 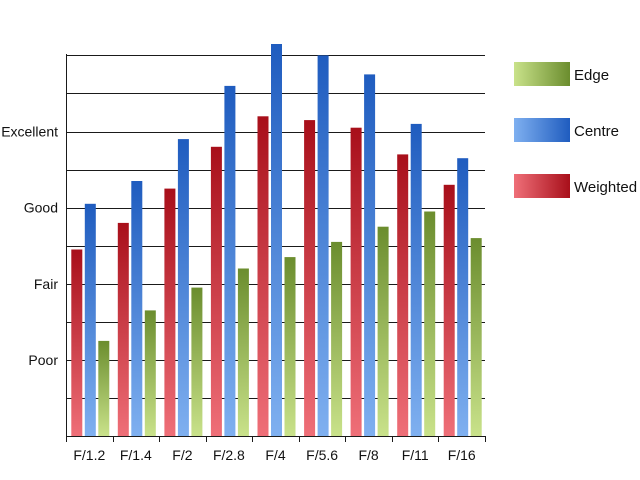 What do you see at coordinates (43, 360) in the screenshot?
I see `y-tick-label: Poor` at bounding box center [43, 360].